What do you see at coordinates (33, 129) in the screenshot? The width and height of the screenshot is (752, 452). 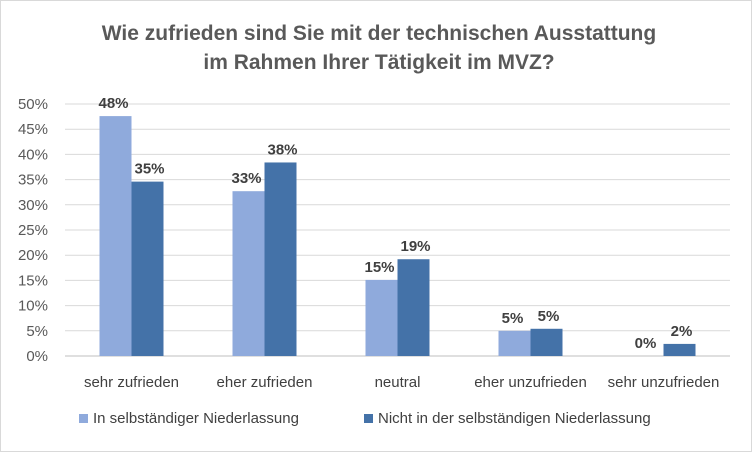 I see `y-tick-label: 45%` at bounding box center [33, 129].